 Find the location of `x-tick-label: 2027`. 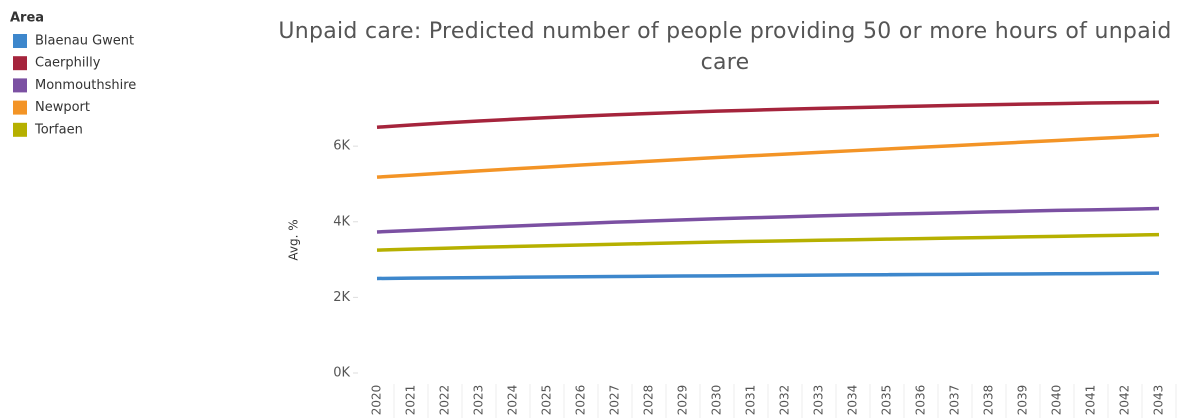

x-tick-label: 2027 is located at coordinates (615, 400).